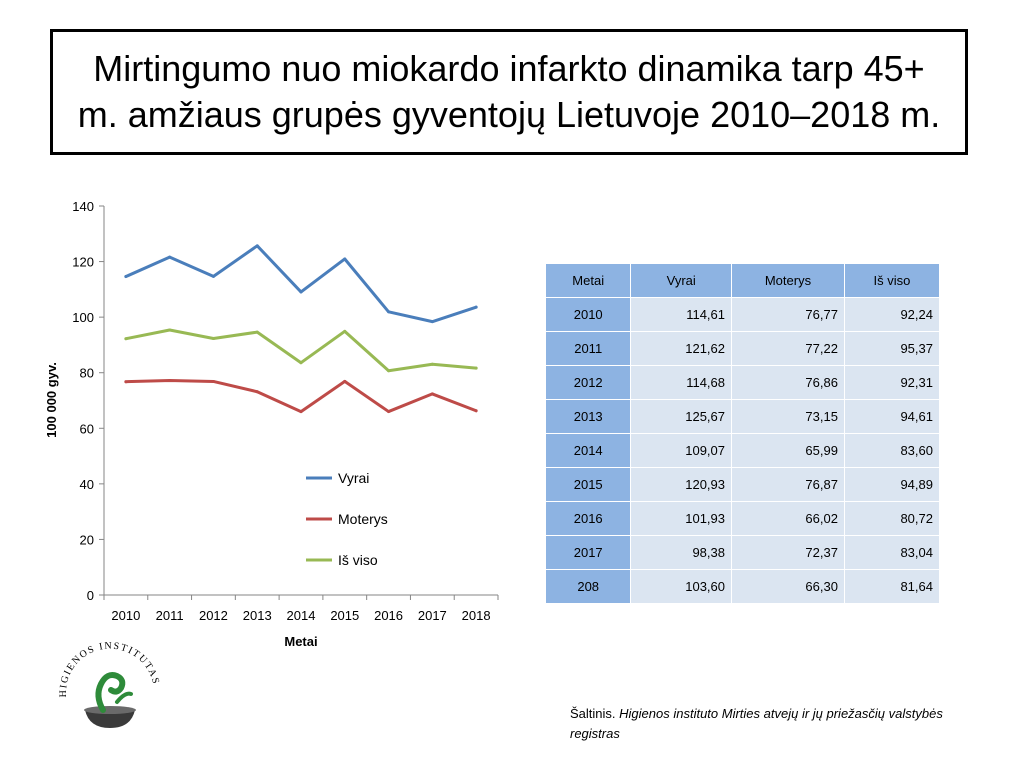  Describe the element at coordinates (681, 552) in the screenshot. I see `table-cell-vyrai: 98,38` at that location.